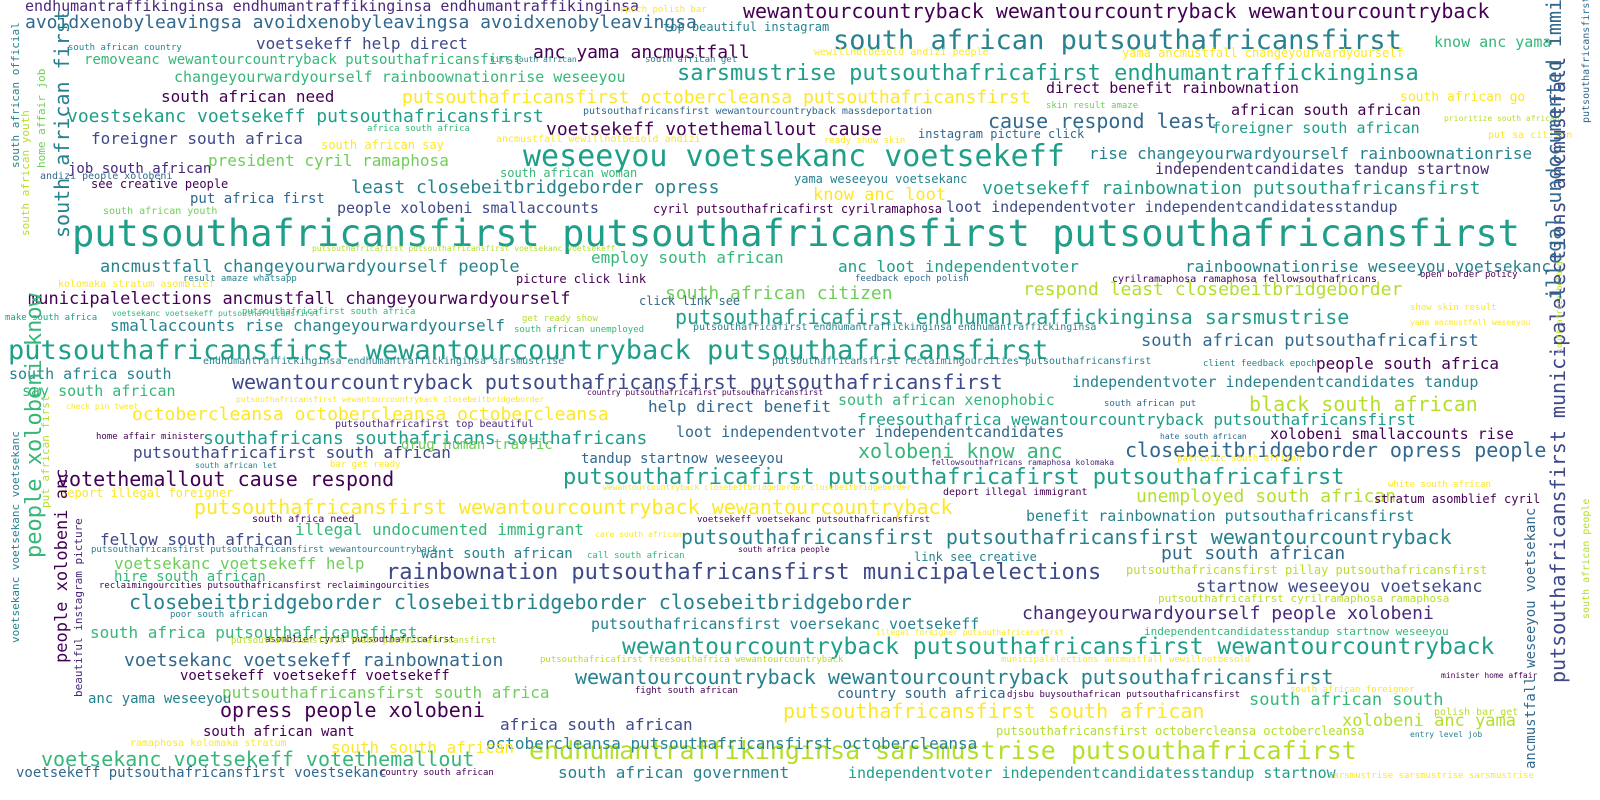  Describe the element at coordinates (360, 640) in the screenshot. I see `cloud-word: asomblief cyril putsouthafricafirst` at that location.